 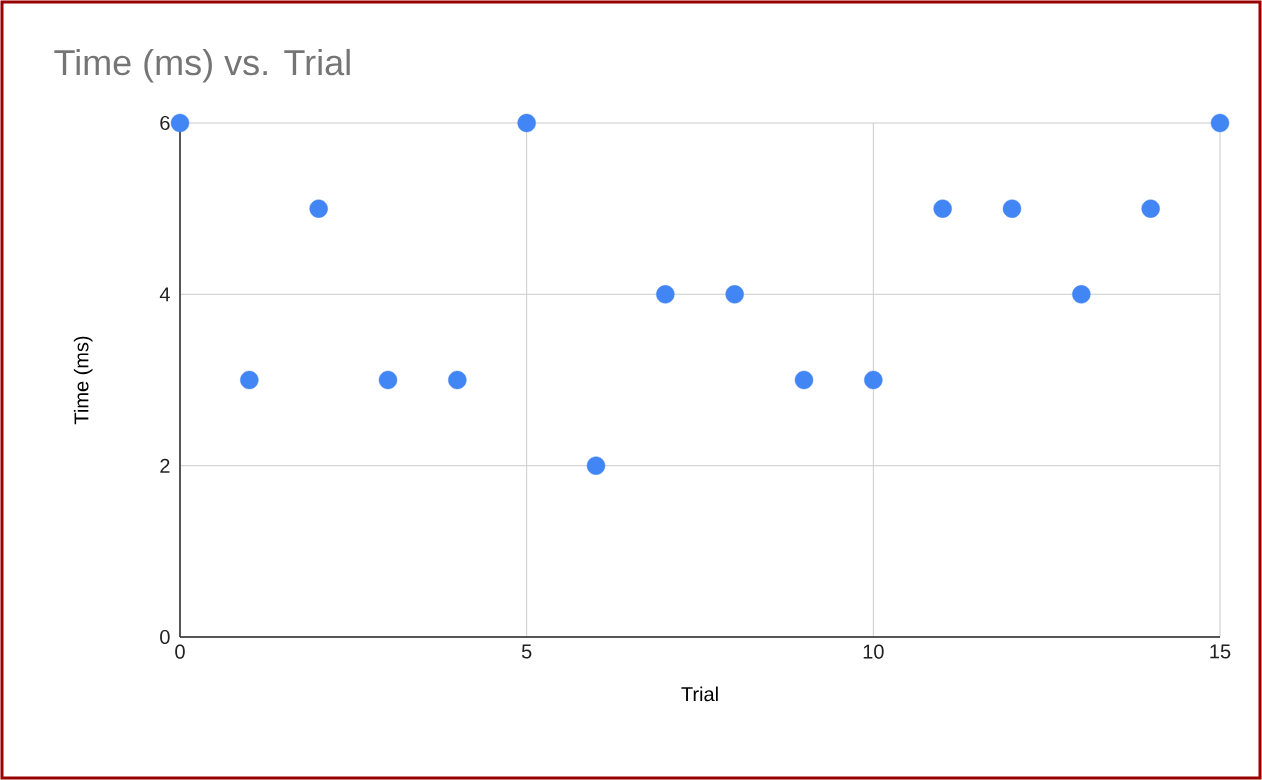 What do you see at coordinates (202, 65) in the screenshot?
I see `chart-title: Time (ms) vs. Trial` at bounding box center [202, 65].